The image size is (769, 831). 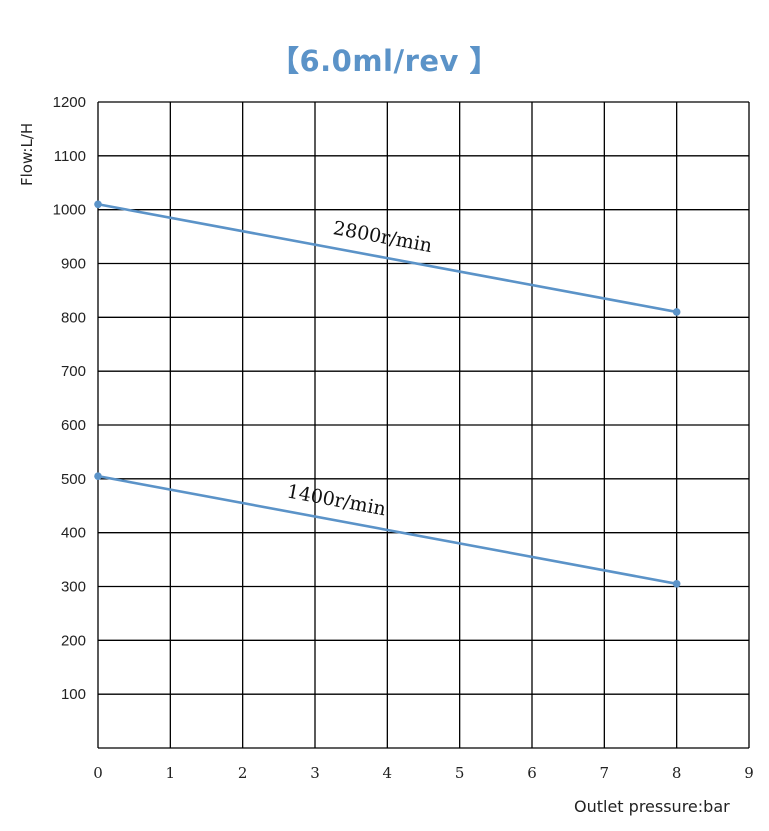 I want to click on x-tick-label: 1, so click(x=171, y=773).